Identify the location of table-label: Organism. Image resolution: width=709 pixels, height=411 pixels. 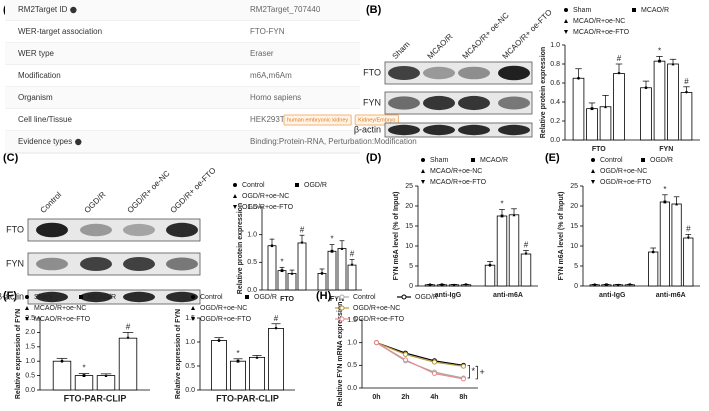
(35, 97).